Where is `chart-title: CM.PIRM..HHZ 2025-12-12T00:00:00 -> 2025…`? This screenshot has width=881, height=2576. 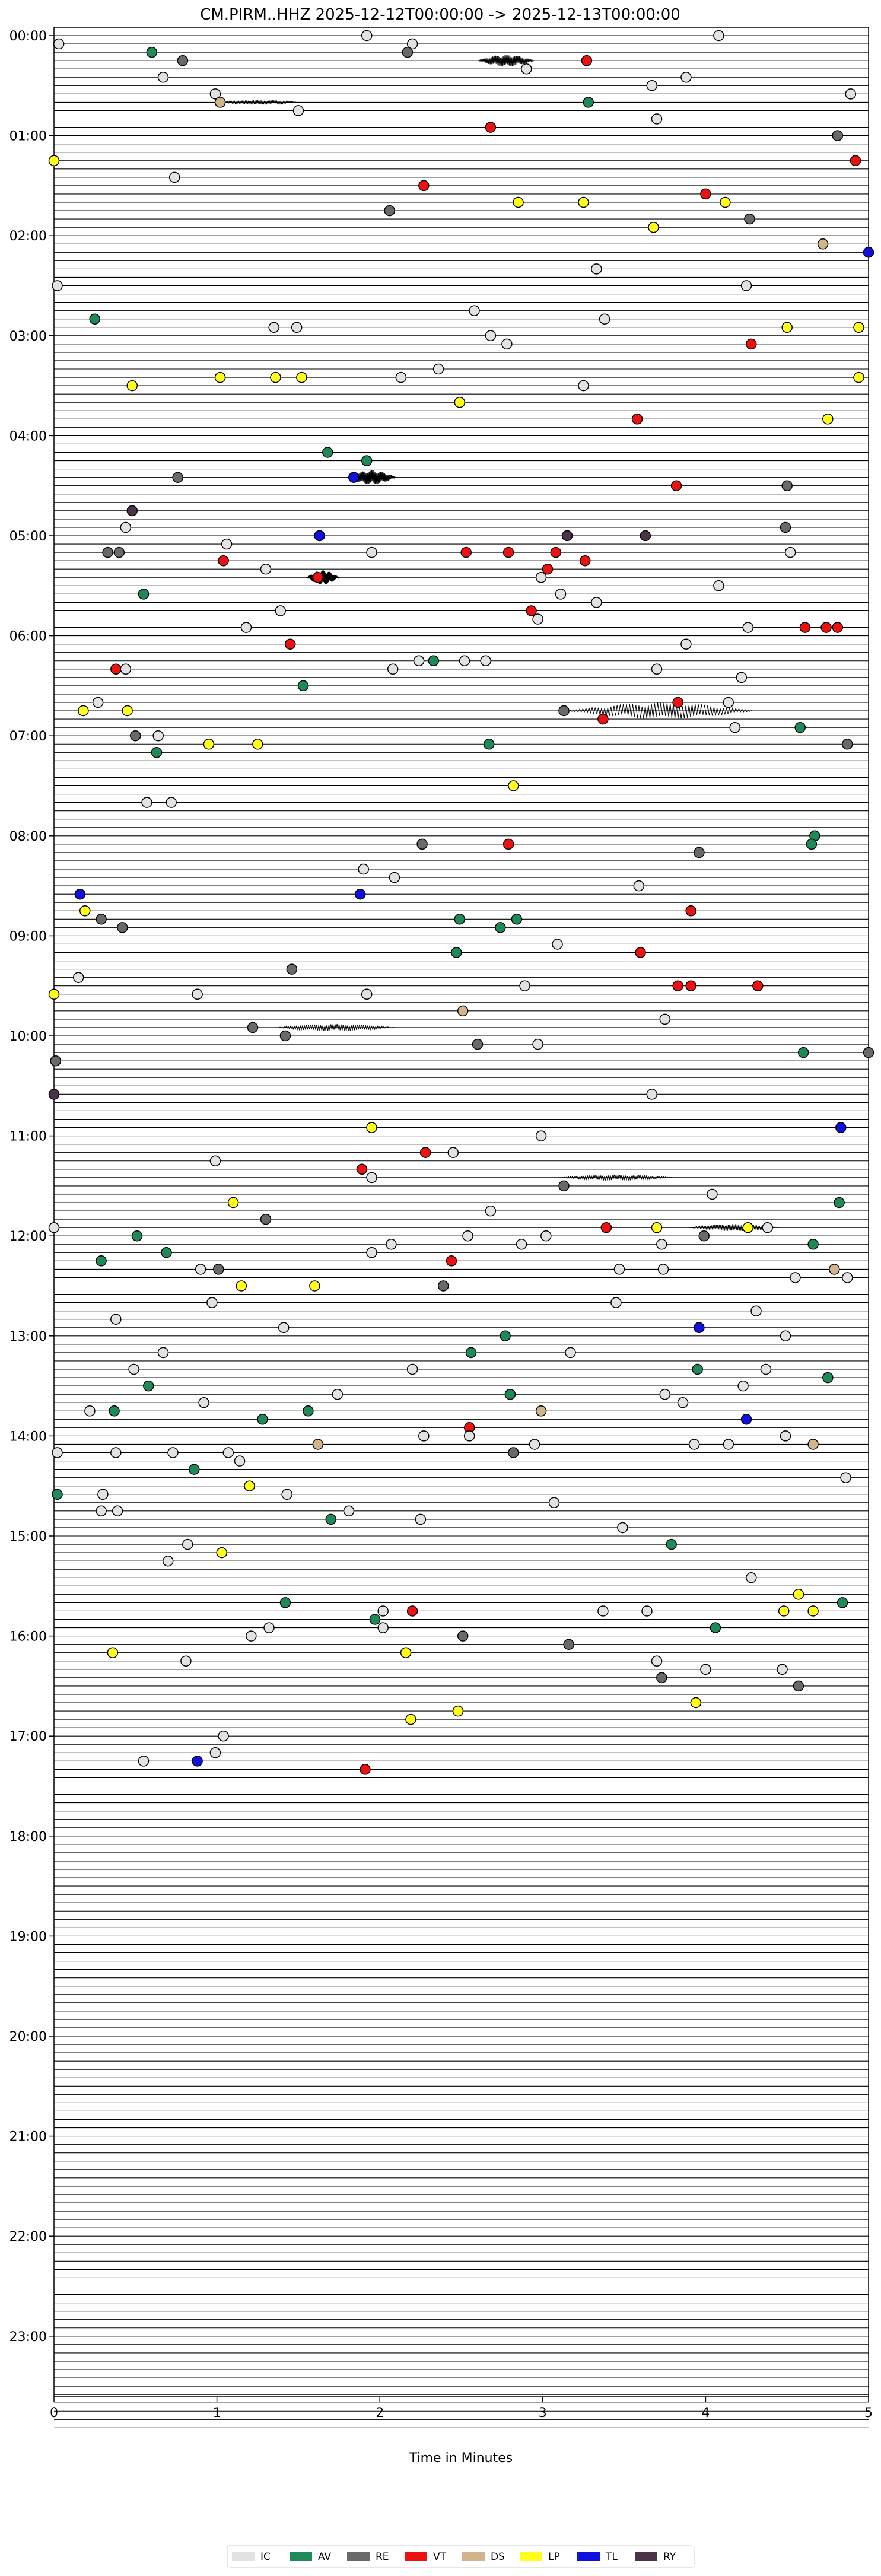 chart-title: CM.PIRM..HHZ 2025-12-12T00:00:00 -> 2025… is located at coordinates (440, 15).